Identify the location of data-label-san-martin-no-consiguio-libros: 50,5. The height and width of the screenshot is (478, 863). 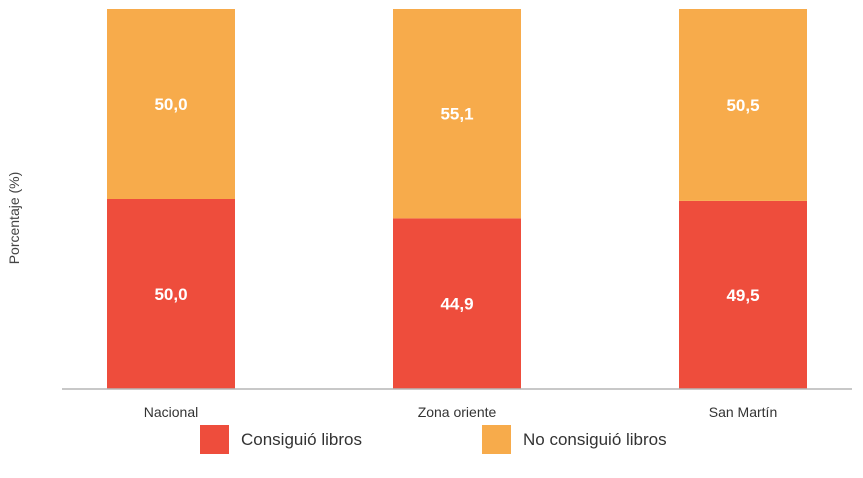
(742, 105).